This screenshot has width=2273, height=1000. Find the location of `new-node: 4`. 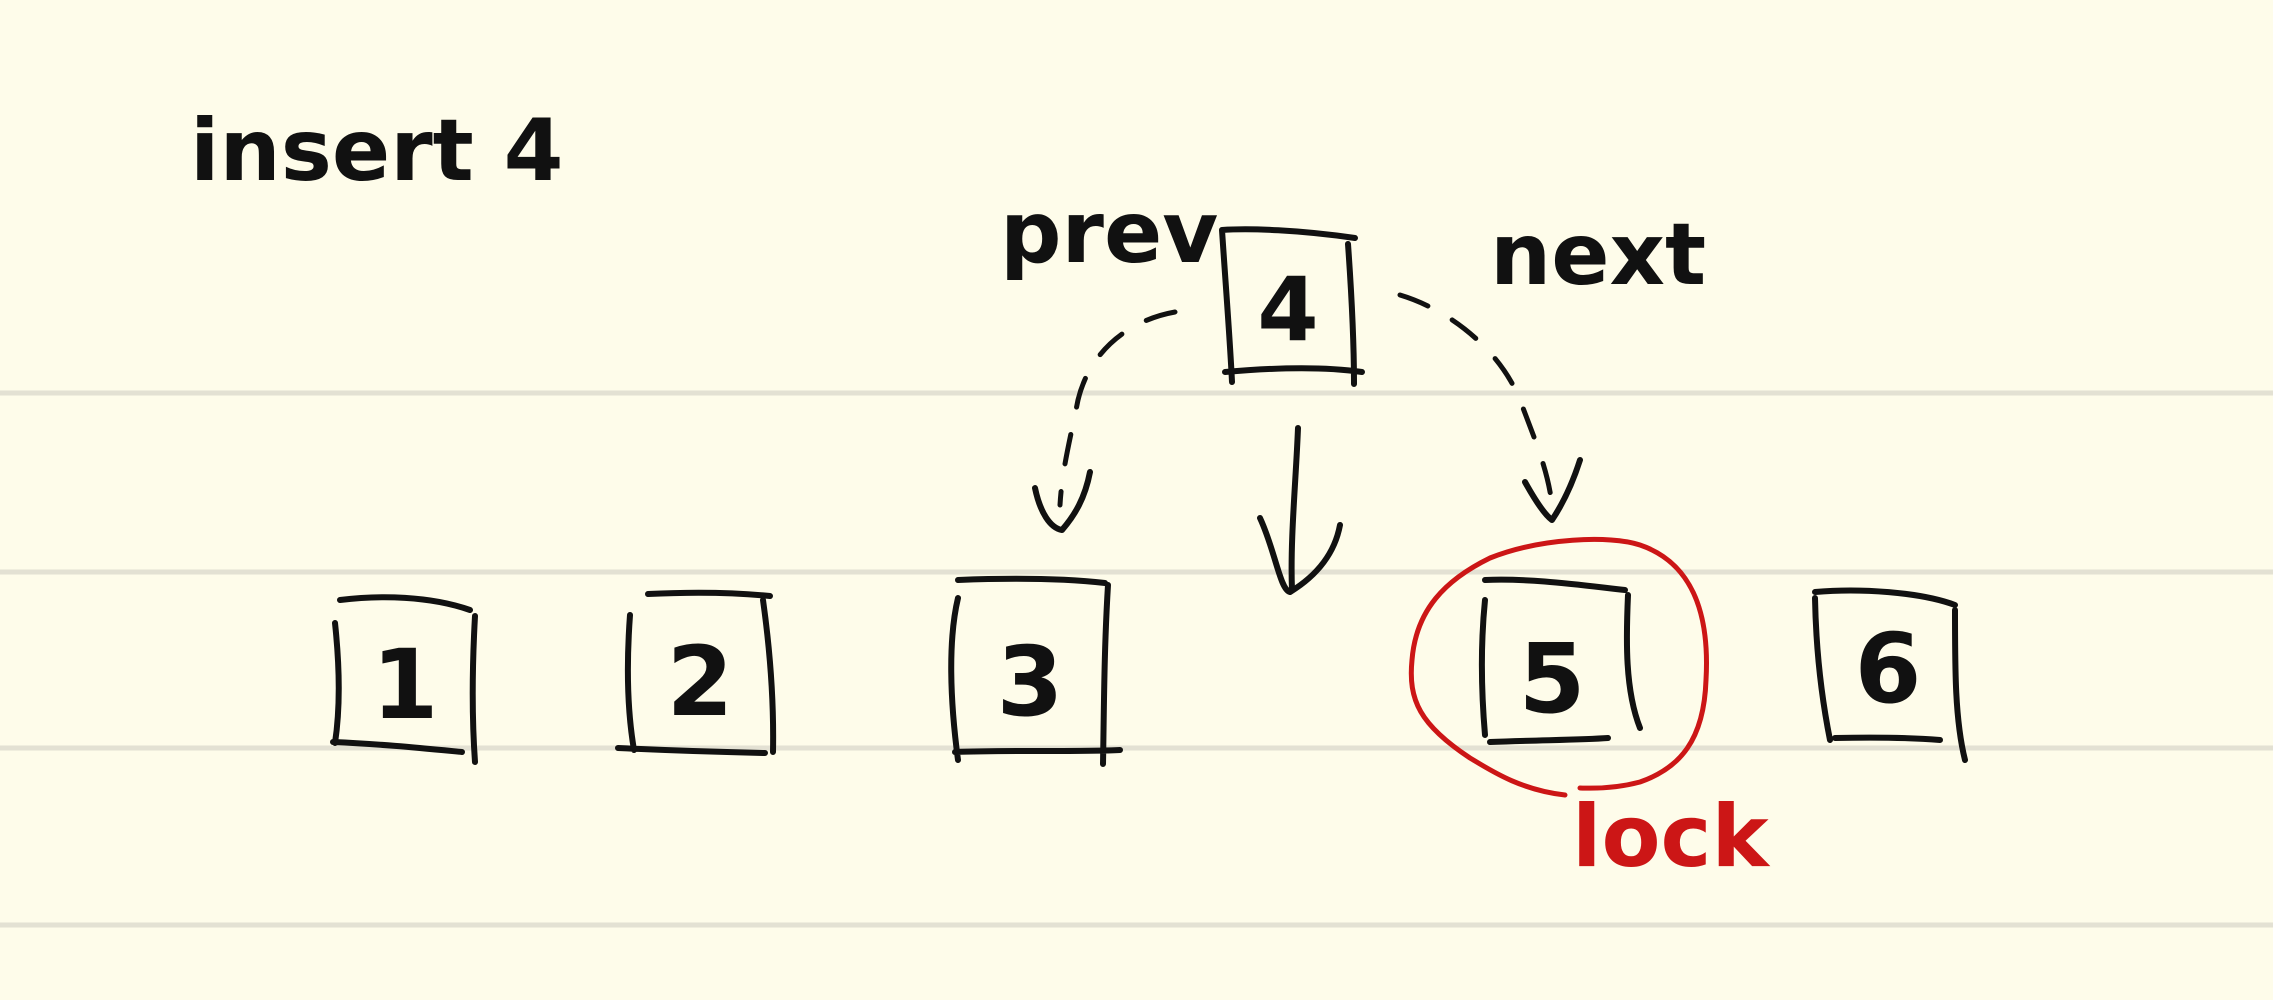

new-node: 4 is located at coordinates (1292, 306).